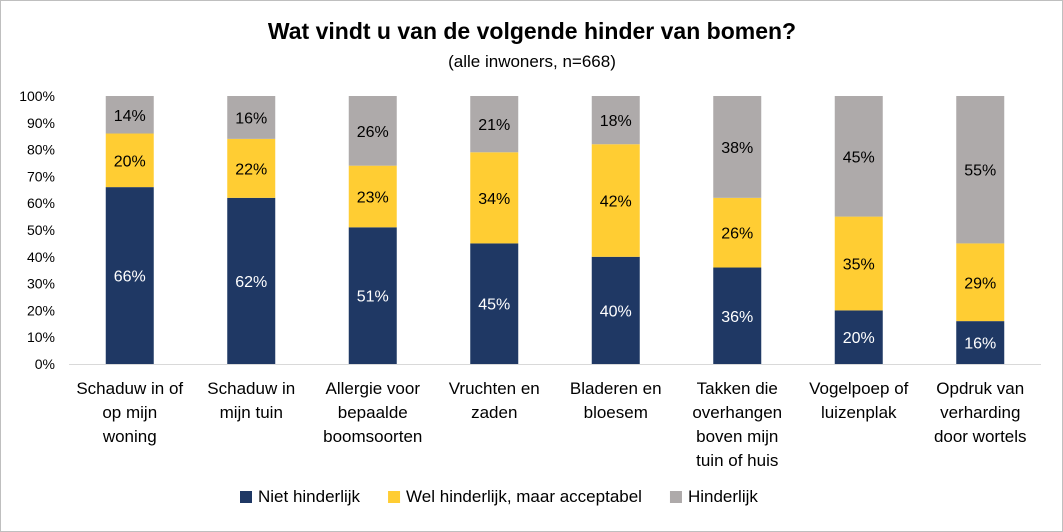 The height and width of the screenshot is (532, 1063). I want to click on y-tick-label: 20%, so click(41, 310).